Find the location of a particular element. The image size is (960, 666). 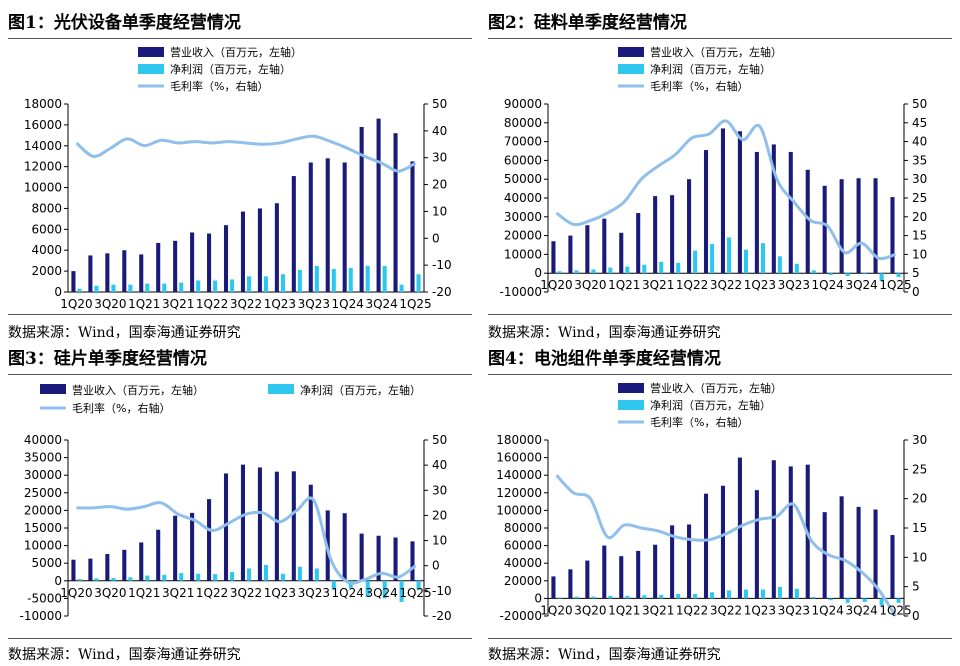

right-axis-tick-label: 0 is located at coordinates (436, 566).